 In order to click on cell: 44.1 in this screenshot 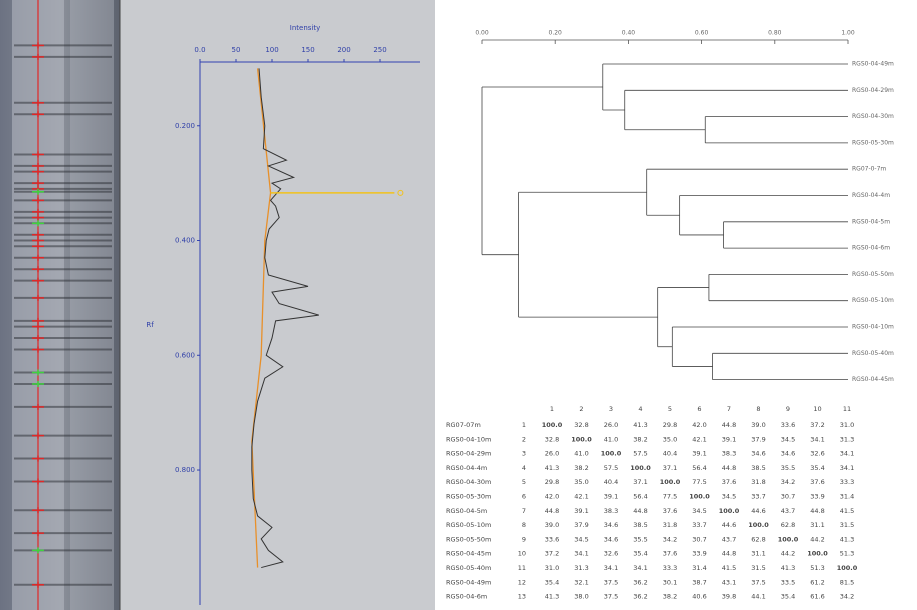, I will do `click(758, 597)`.